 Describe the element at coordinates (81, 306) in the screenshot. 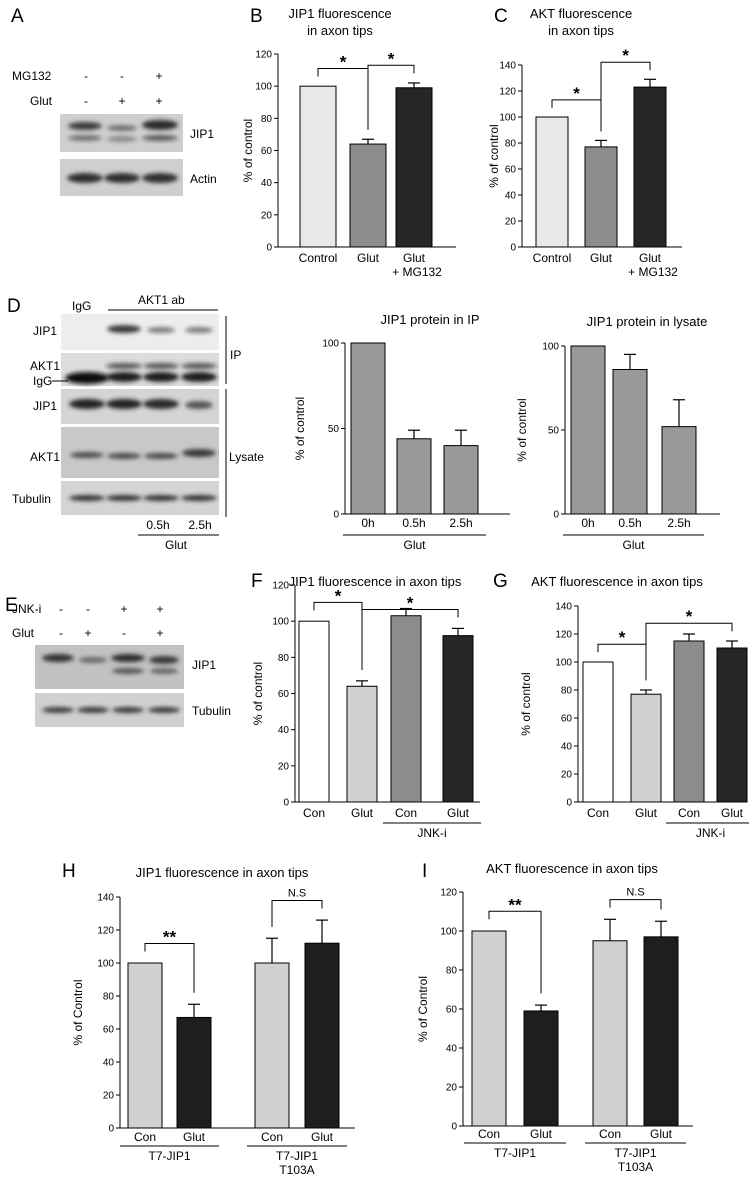

I see `blot-d-label-igg-top: IgG` at that location.